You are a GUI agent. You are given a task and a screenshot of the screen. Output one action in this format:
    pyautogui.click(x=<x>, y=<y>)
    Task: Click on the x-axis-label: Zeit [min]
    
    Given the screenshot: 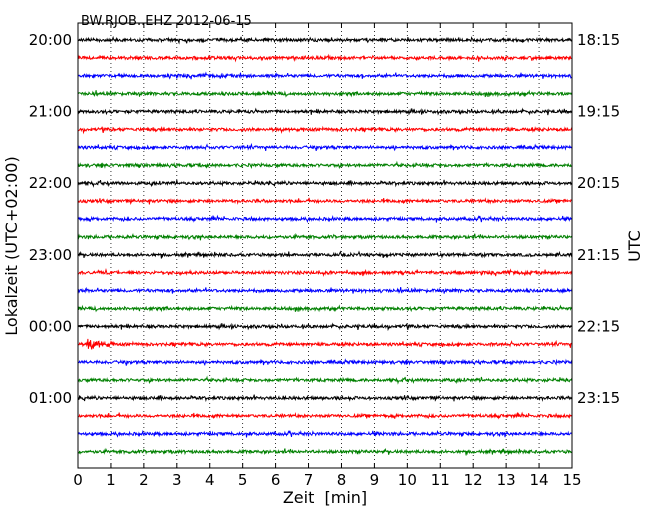 What is the action you would take?
    pyautogui.click(x=325, y=497)
    